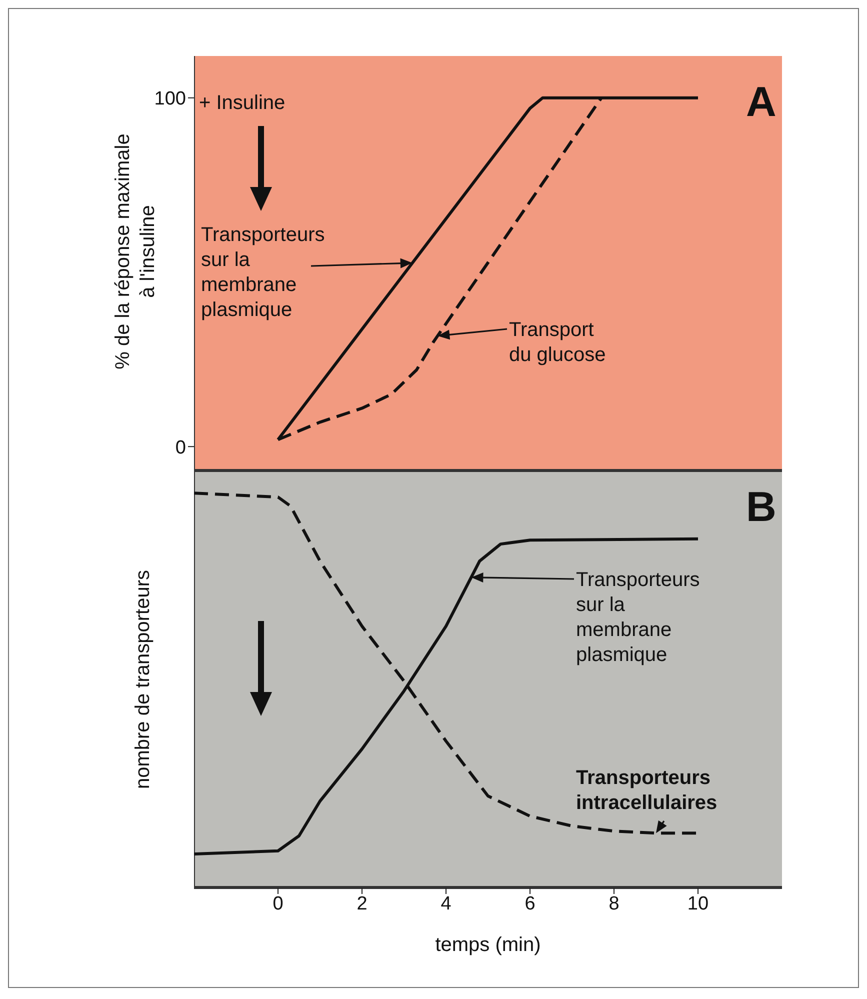 The height and width of the screenshot is (999, 867). What do you see at coordinates (761, 506) in the screenshot?
I see `annotation: B` at bounding box center [761, 506].